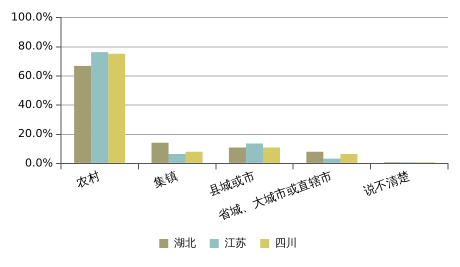  What do you see at coordinates (235, 243) in the screenshot?
I see `legend-label: 江苏` at bounding box center [235, 243].